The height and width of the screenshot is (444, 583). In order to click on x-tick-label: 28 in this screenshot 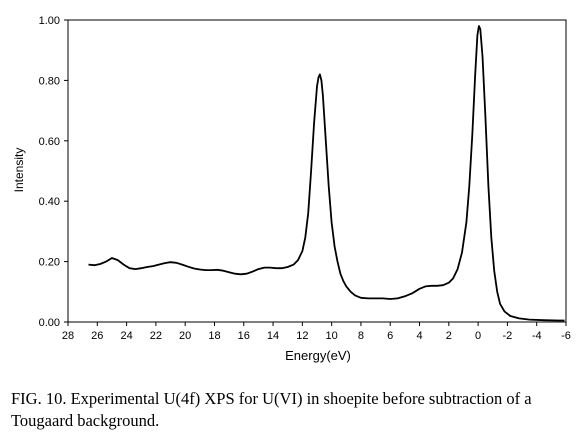, I will do `click(68, 336)`.